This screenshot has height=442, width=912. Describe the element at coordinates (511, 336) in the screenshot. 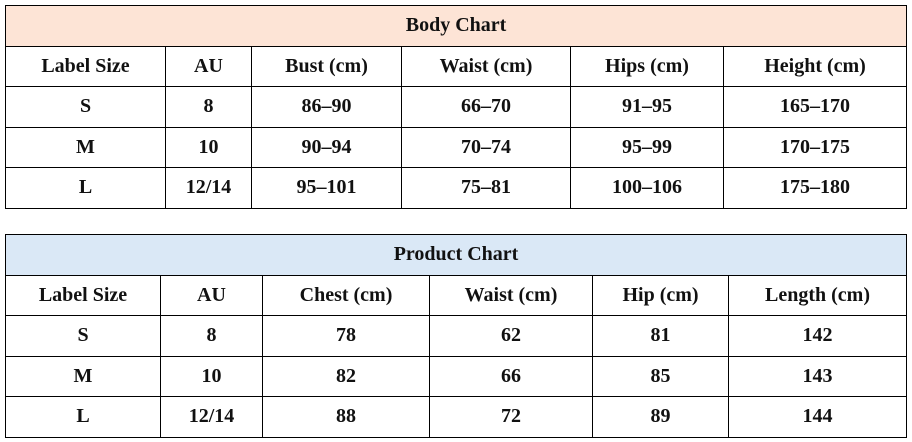

I see `cell: 62` at that location.